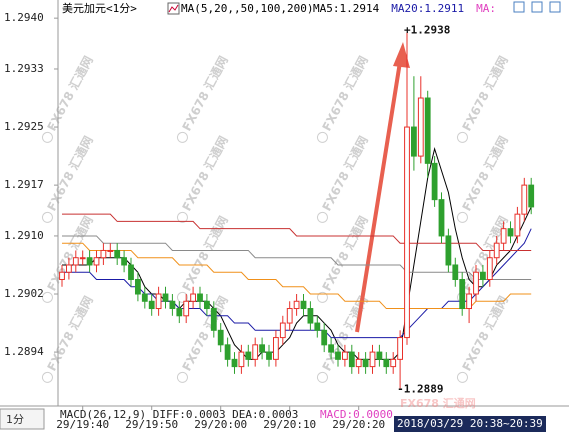  Describe the element at coordinates (24, 293) in the screenshot. I see `y-tick-label: 1.2902` at that location.